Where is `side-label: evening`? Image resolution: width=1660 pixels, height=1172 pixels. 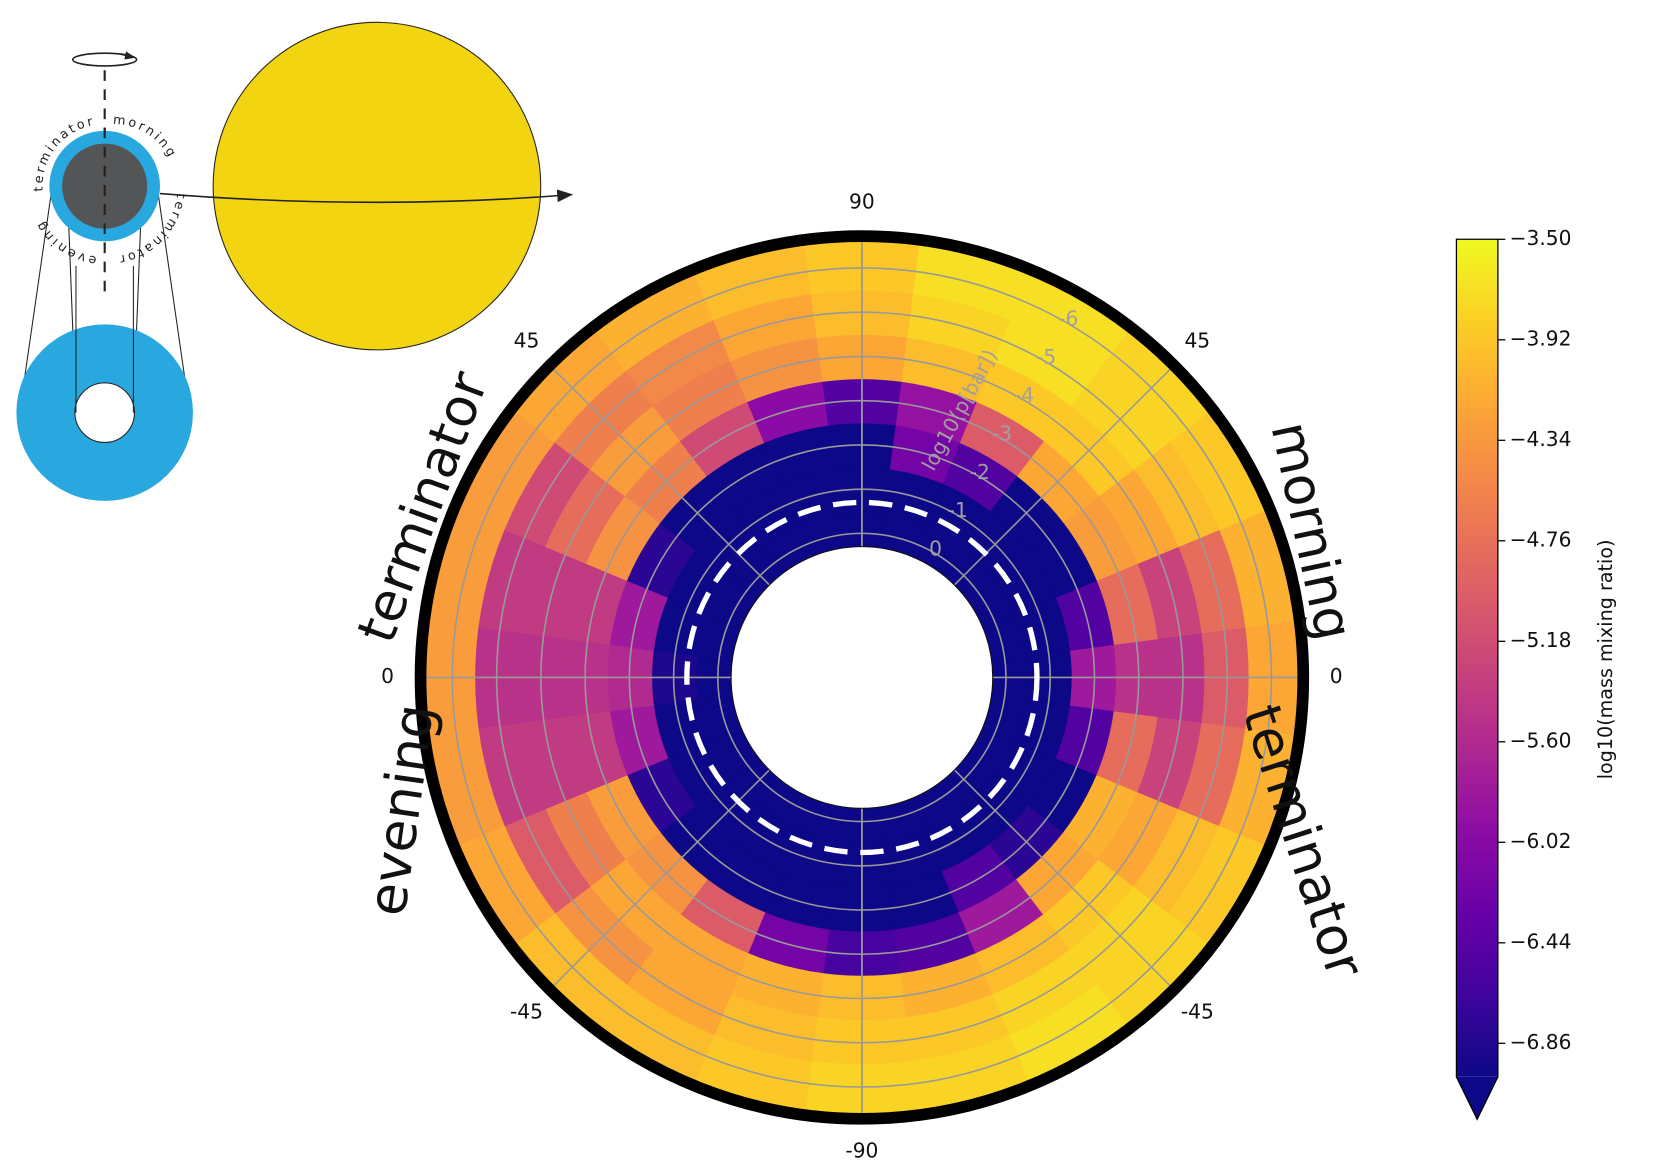
side-label: evening is located at coordinates (401, 809).